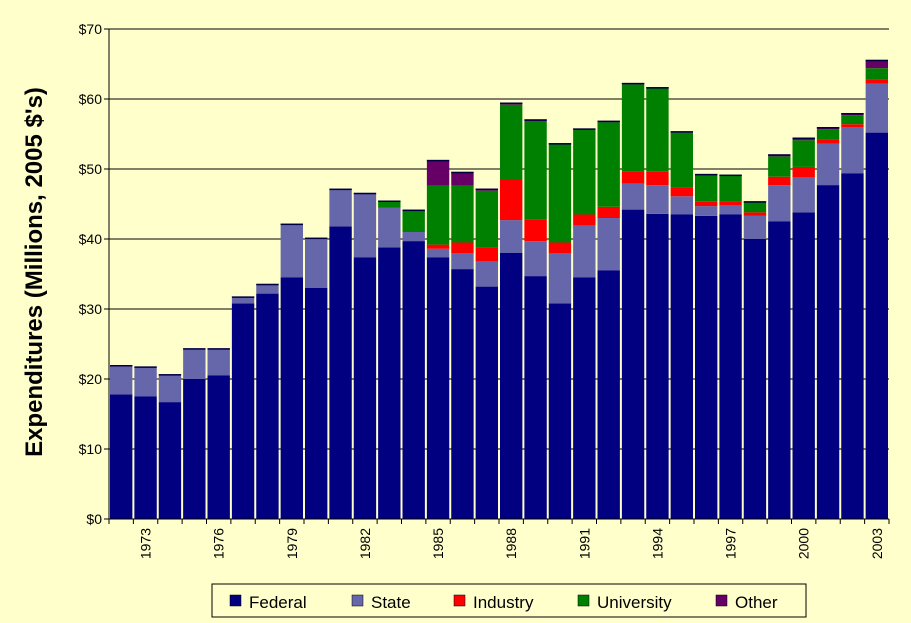  What do you see at coordinates (357, 600) in the screenshot?
I see `legend-swatch-state` at bounding box center [357, 600].